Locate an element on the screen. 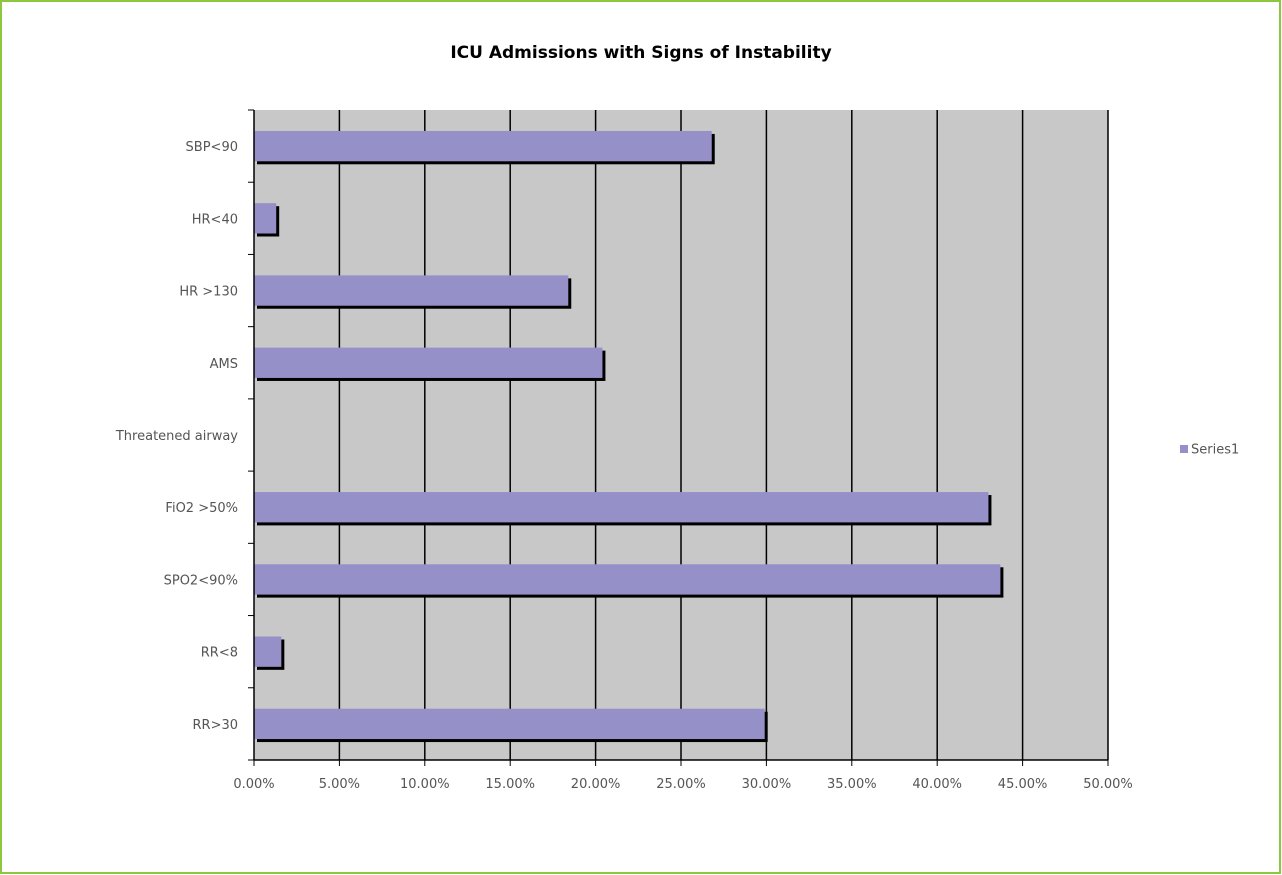  category-label: SPO2<90% is located at coordinates (201, 580).